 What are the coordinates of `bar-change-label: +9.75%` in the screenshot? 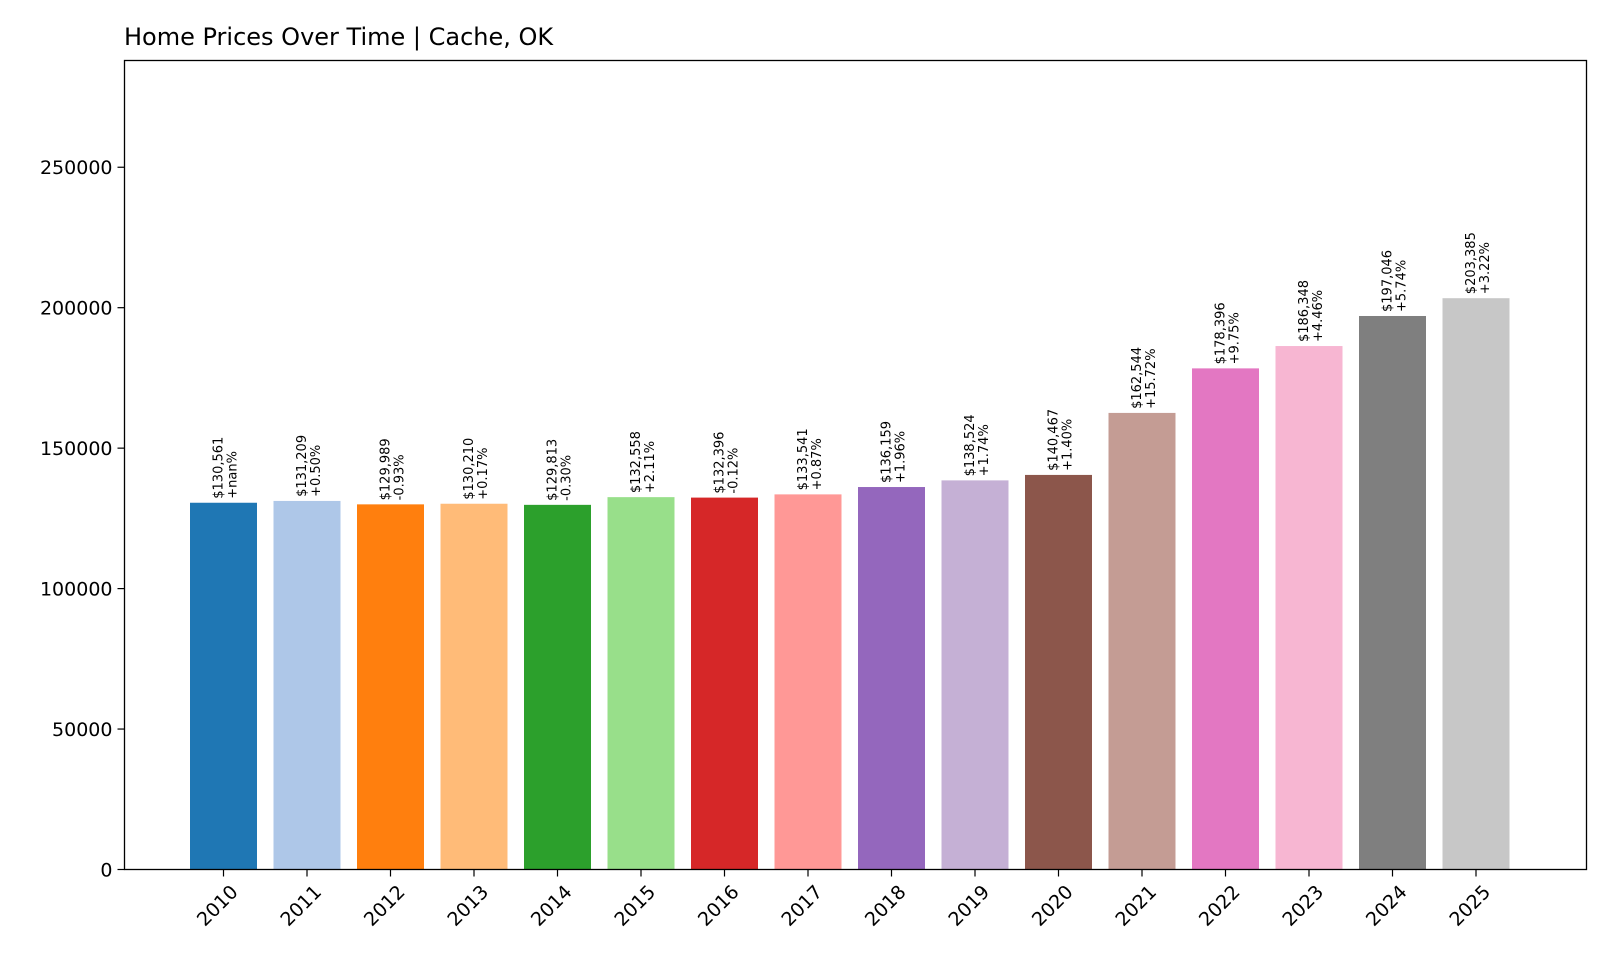 It's located at (1235, 338).